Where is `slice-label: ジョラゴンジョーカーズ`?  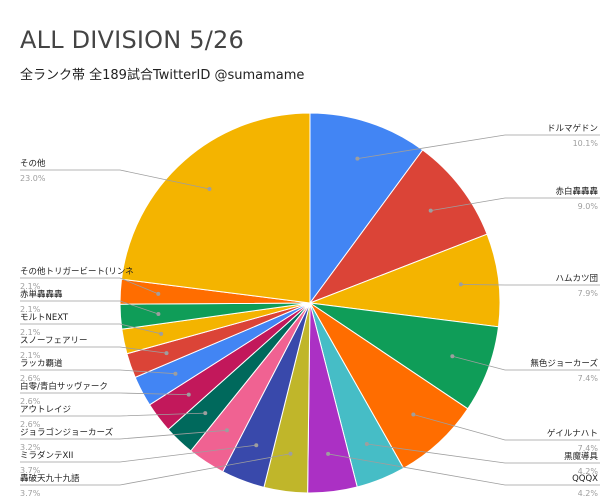
slice-label: ジョラゴンジョーカーズ is located at coordinates (67, 432).